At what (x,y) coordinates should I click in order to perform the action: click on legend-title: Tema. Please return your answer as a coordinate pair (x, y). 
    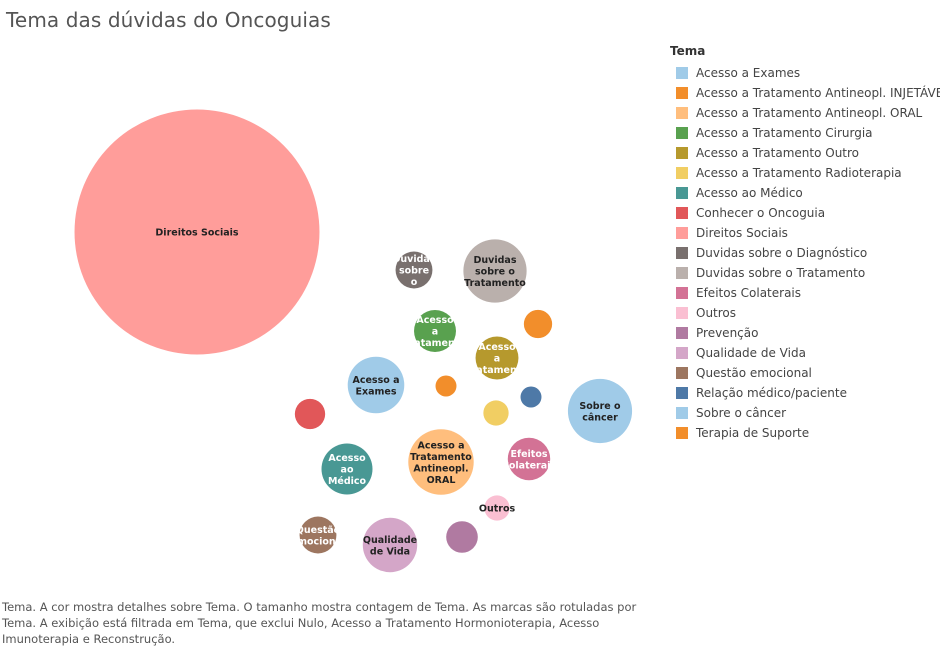
    Looking at the image, I should click on (688, 51).